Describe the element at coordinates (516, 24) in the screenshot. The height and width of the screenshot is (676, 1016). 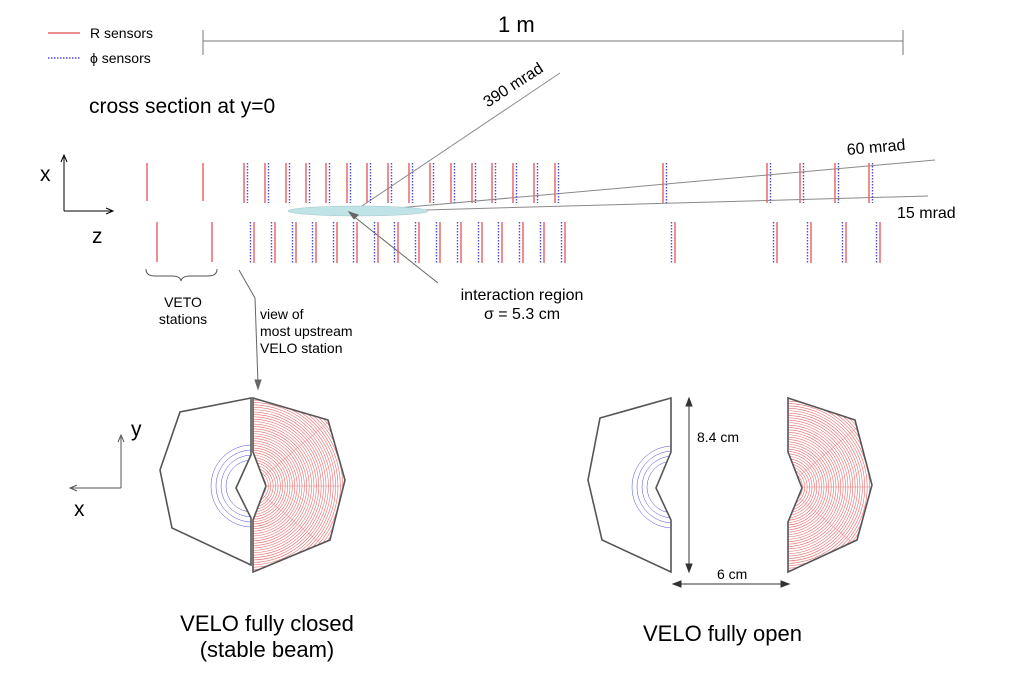
I see `scale-label: 1 m` at that location.